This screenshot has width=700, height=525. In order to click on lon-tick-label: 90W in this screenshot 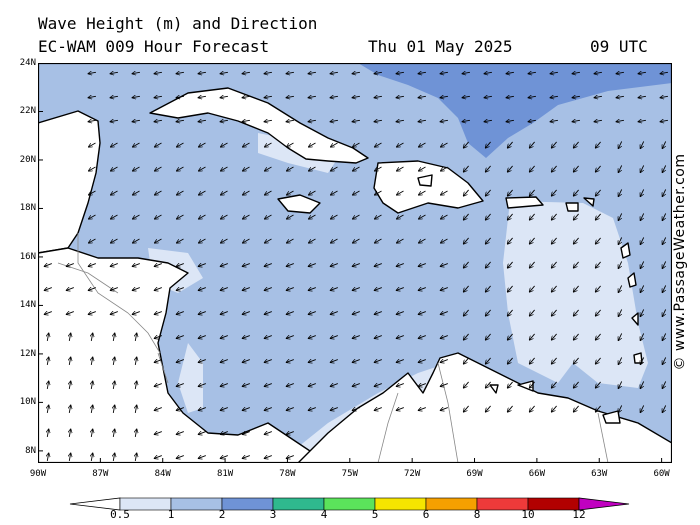, I will do `click(38, 474)`.